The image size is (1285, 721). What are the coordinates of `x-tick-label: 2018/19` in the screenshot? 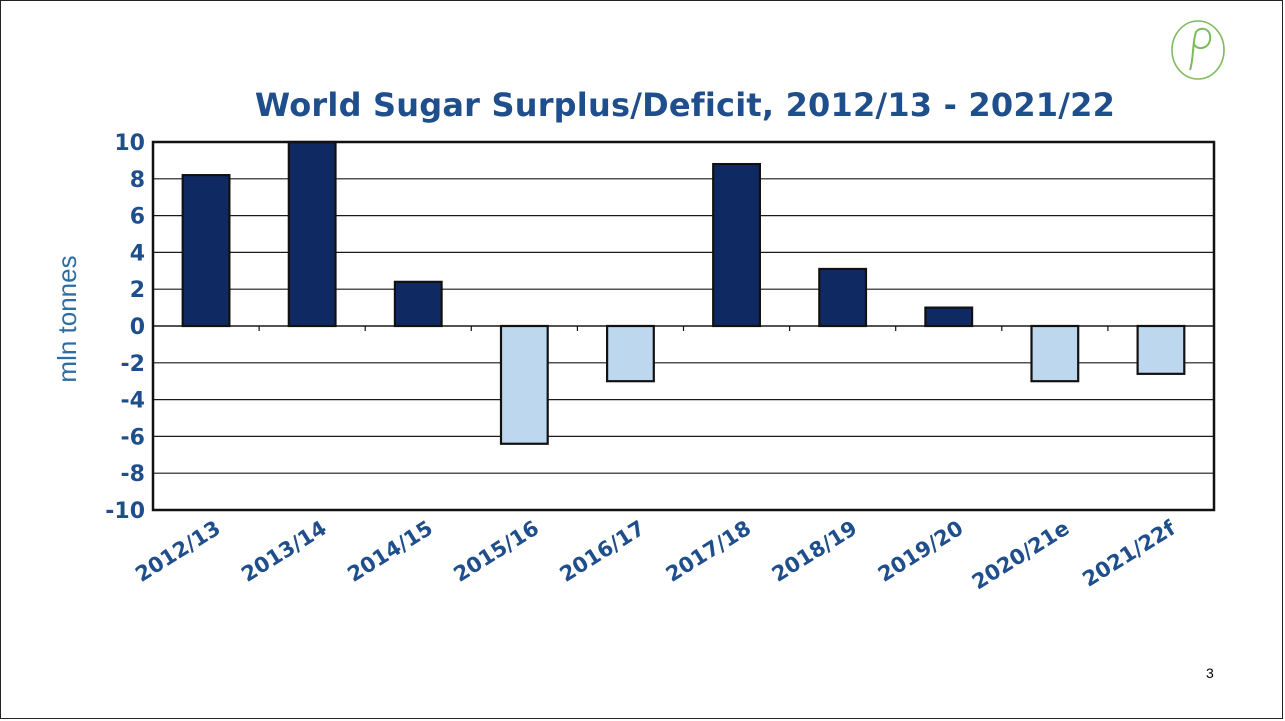 It's located at (815, 551).